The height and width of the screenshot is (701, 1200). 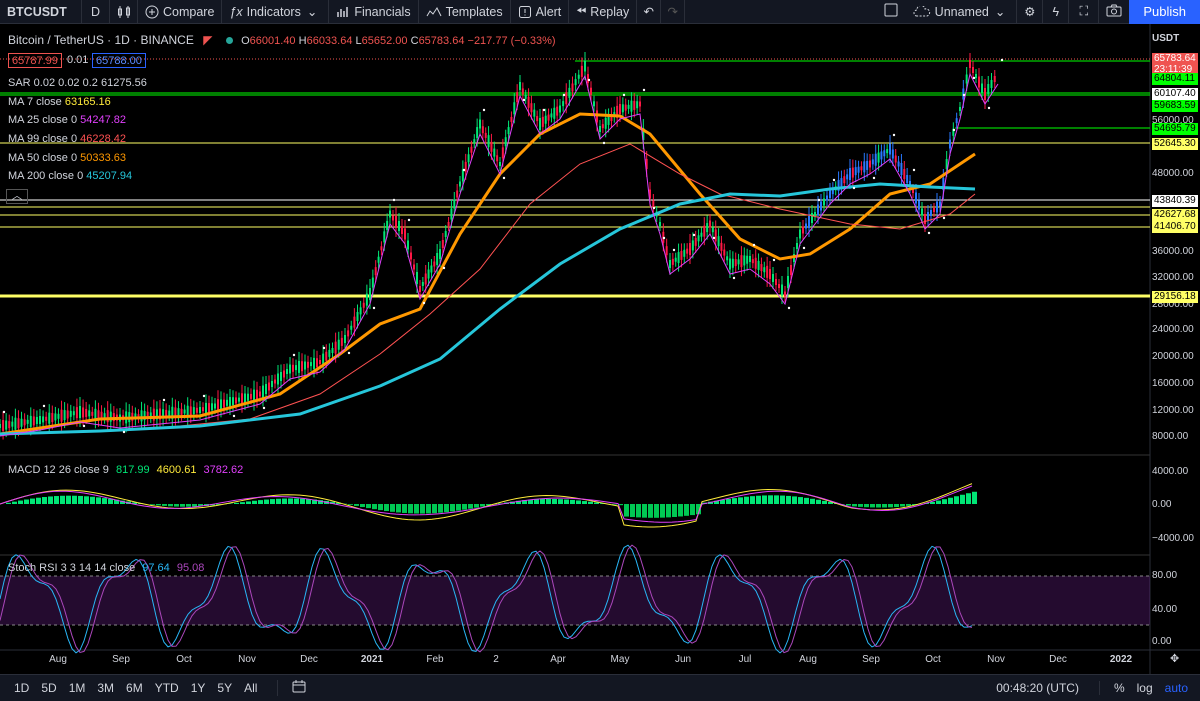 I want to click on clock-display: 00:48:20 (UTC), so click(x=1037, y=688).